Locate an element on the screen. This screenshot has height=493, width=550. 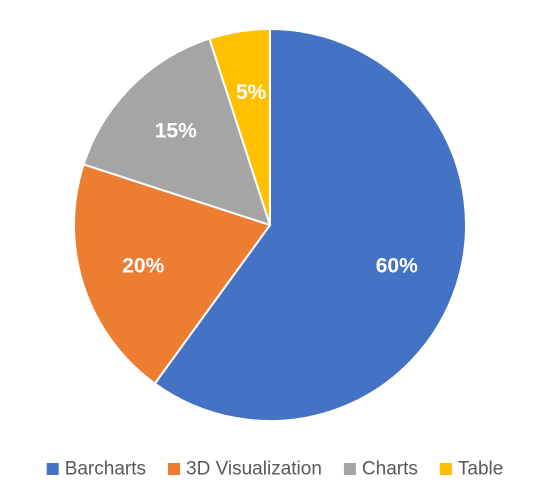
legend-label-table: Table is located at coordinates (480, 469).